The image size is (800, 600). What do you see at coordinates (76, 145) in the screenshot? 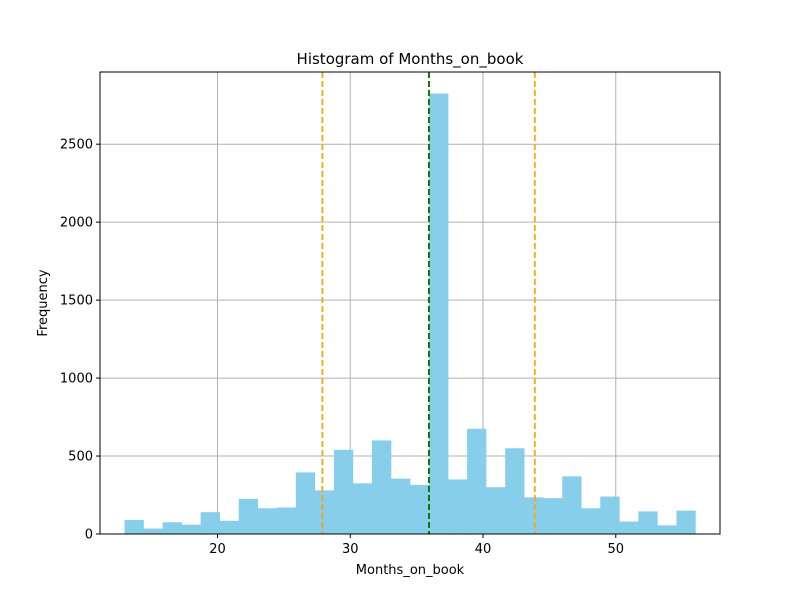
I see `y-tick-label: 2500` at bounding box center [76, 145].